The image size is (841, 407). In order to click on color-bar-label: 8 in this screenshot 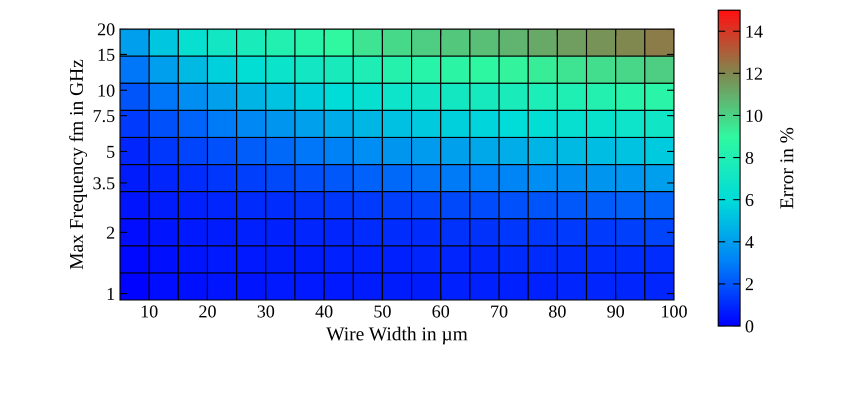, I will do `click(750, 158)`.